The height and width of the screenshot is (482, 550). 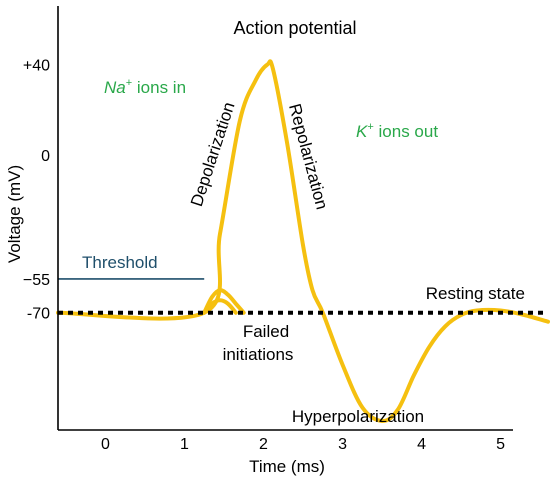 What do you see at coordinates (213, 154) in the screenshot?
I see `depolarization-label: Depolarization` at bounding box center [213, 154].